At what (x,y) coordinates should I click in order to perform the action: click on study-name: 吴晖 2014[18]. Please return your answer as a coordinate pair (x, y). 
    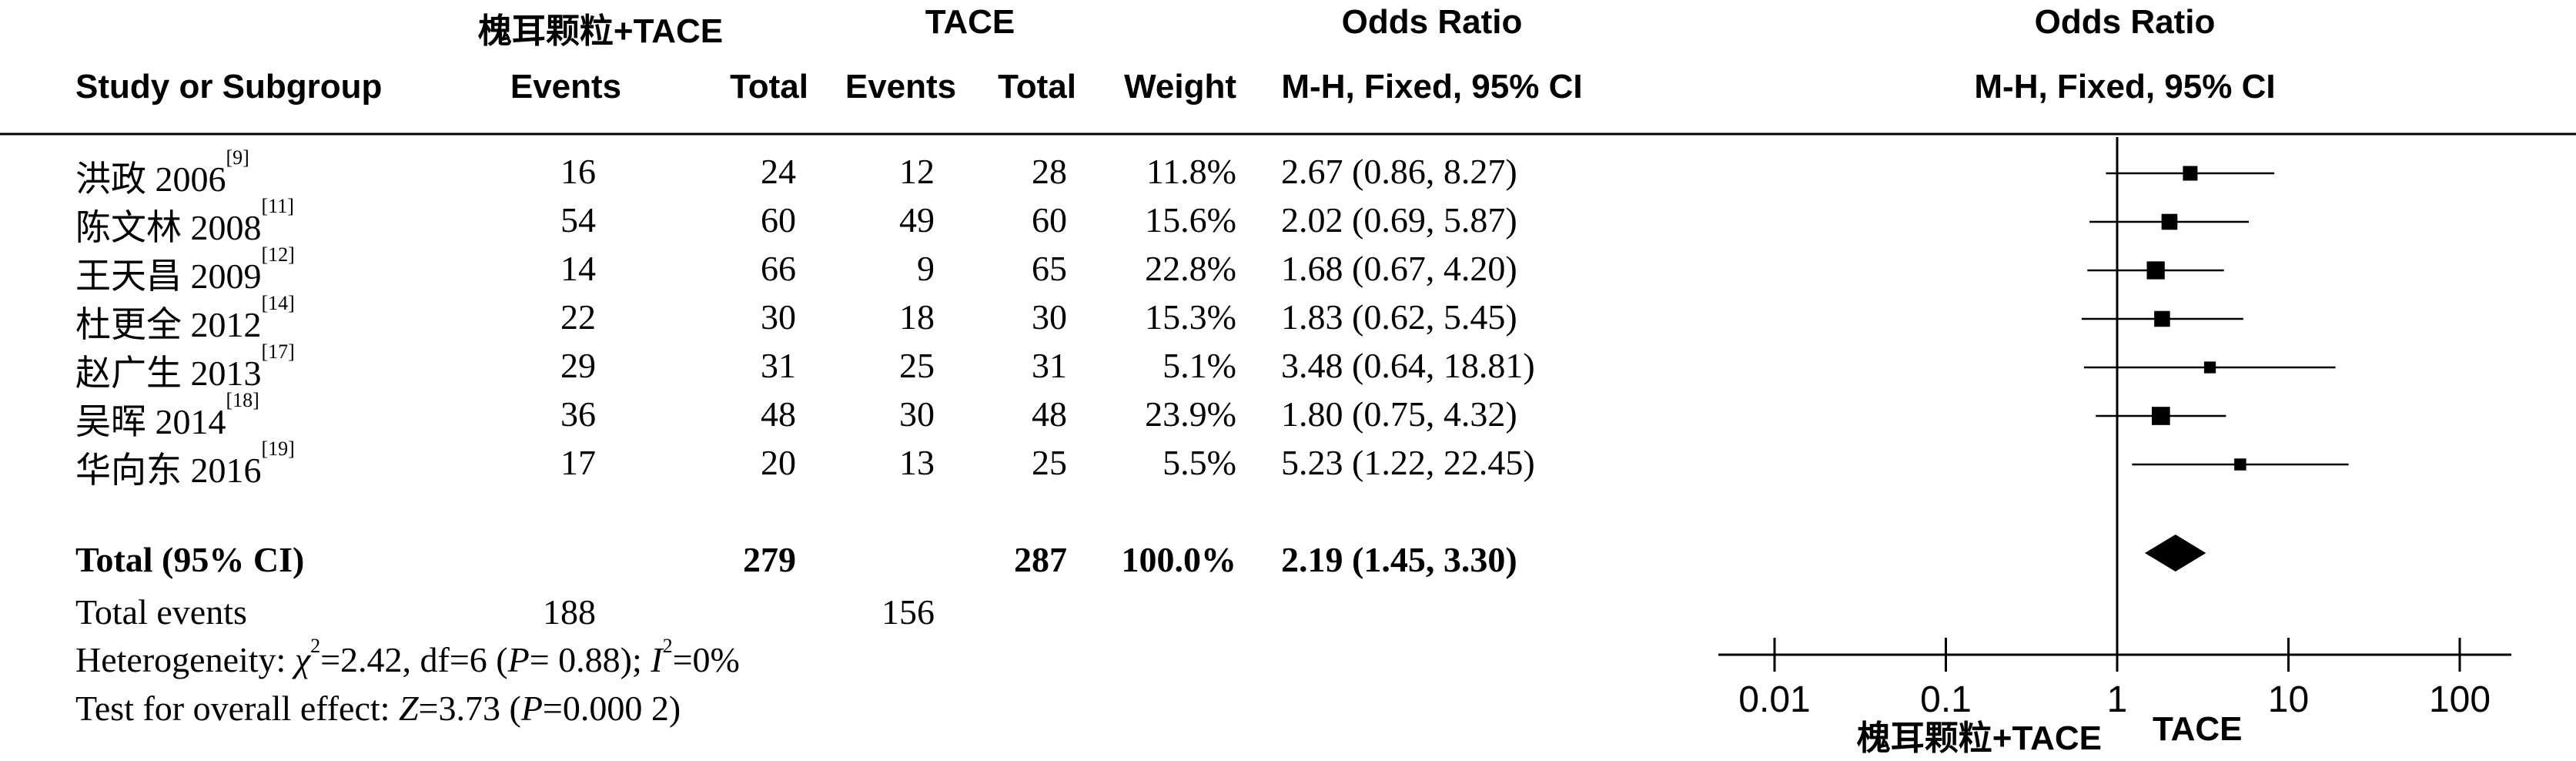
    Looking at the image, I should click on (167, 416).